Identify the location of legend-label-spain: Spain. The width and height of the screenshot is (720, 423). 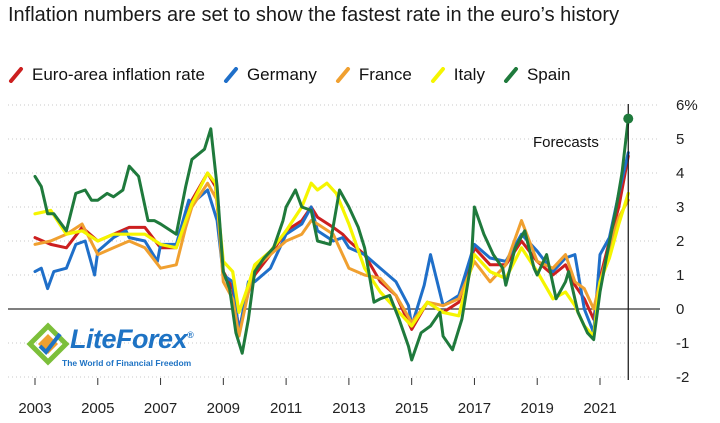
(548, 74).